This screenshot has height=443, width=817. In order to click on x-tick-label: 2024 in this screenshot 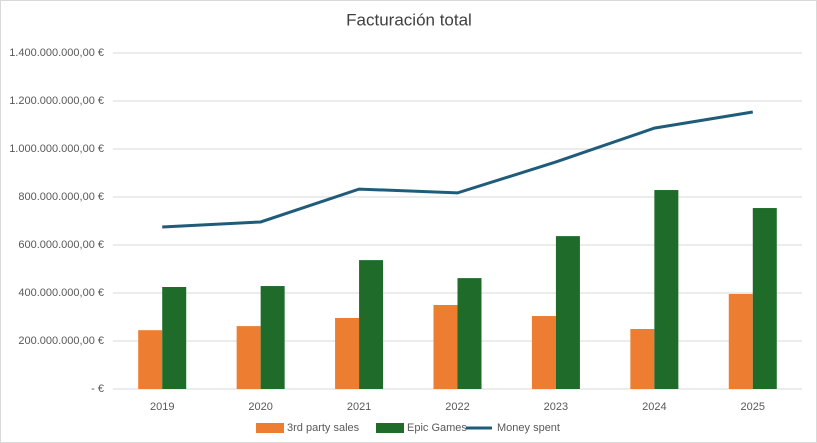, I will do `click(654, 407)`.